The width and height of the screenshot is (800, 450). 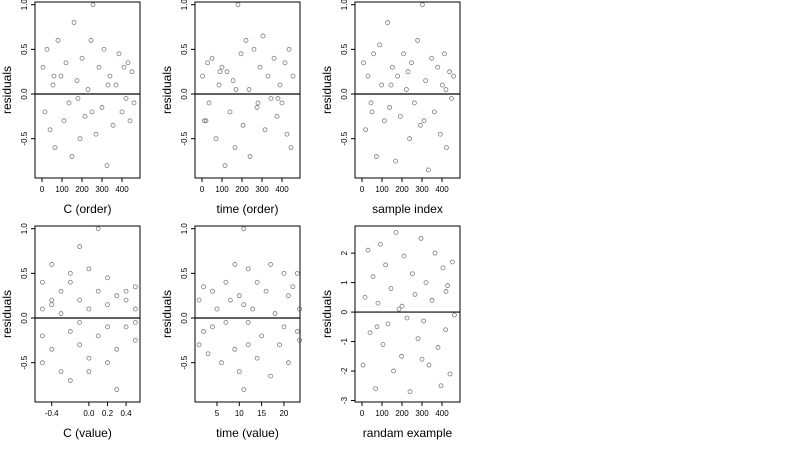 I want to click on plot-frame, so click(x=87, y=314).